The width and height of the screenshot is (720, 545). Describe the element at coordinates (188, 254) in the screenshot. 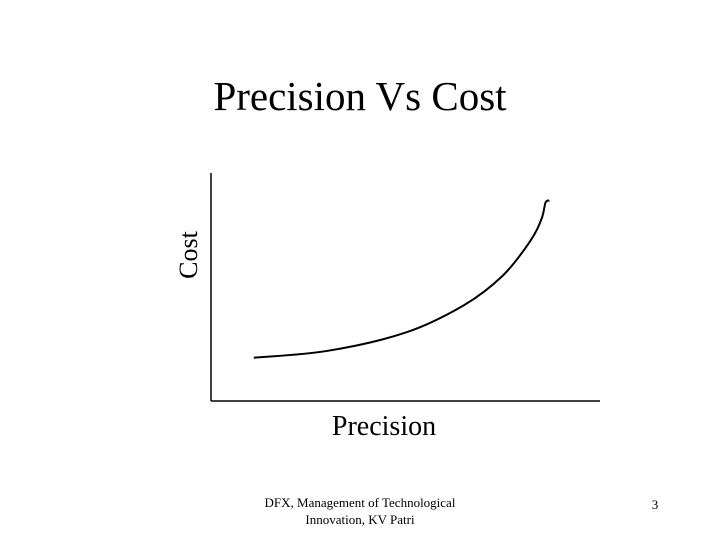

I see `y-axis-label: Cost` at that location.